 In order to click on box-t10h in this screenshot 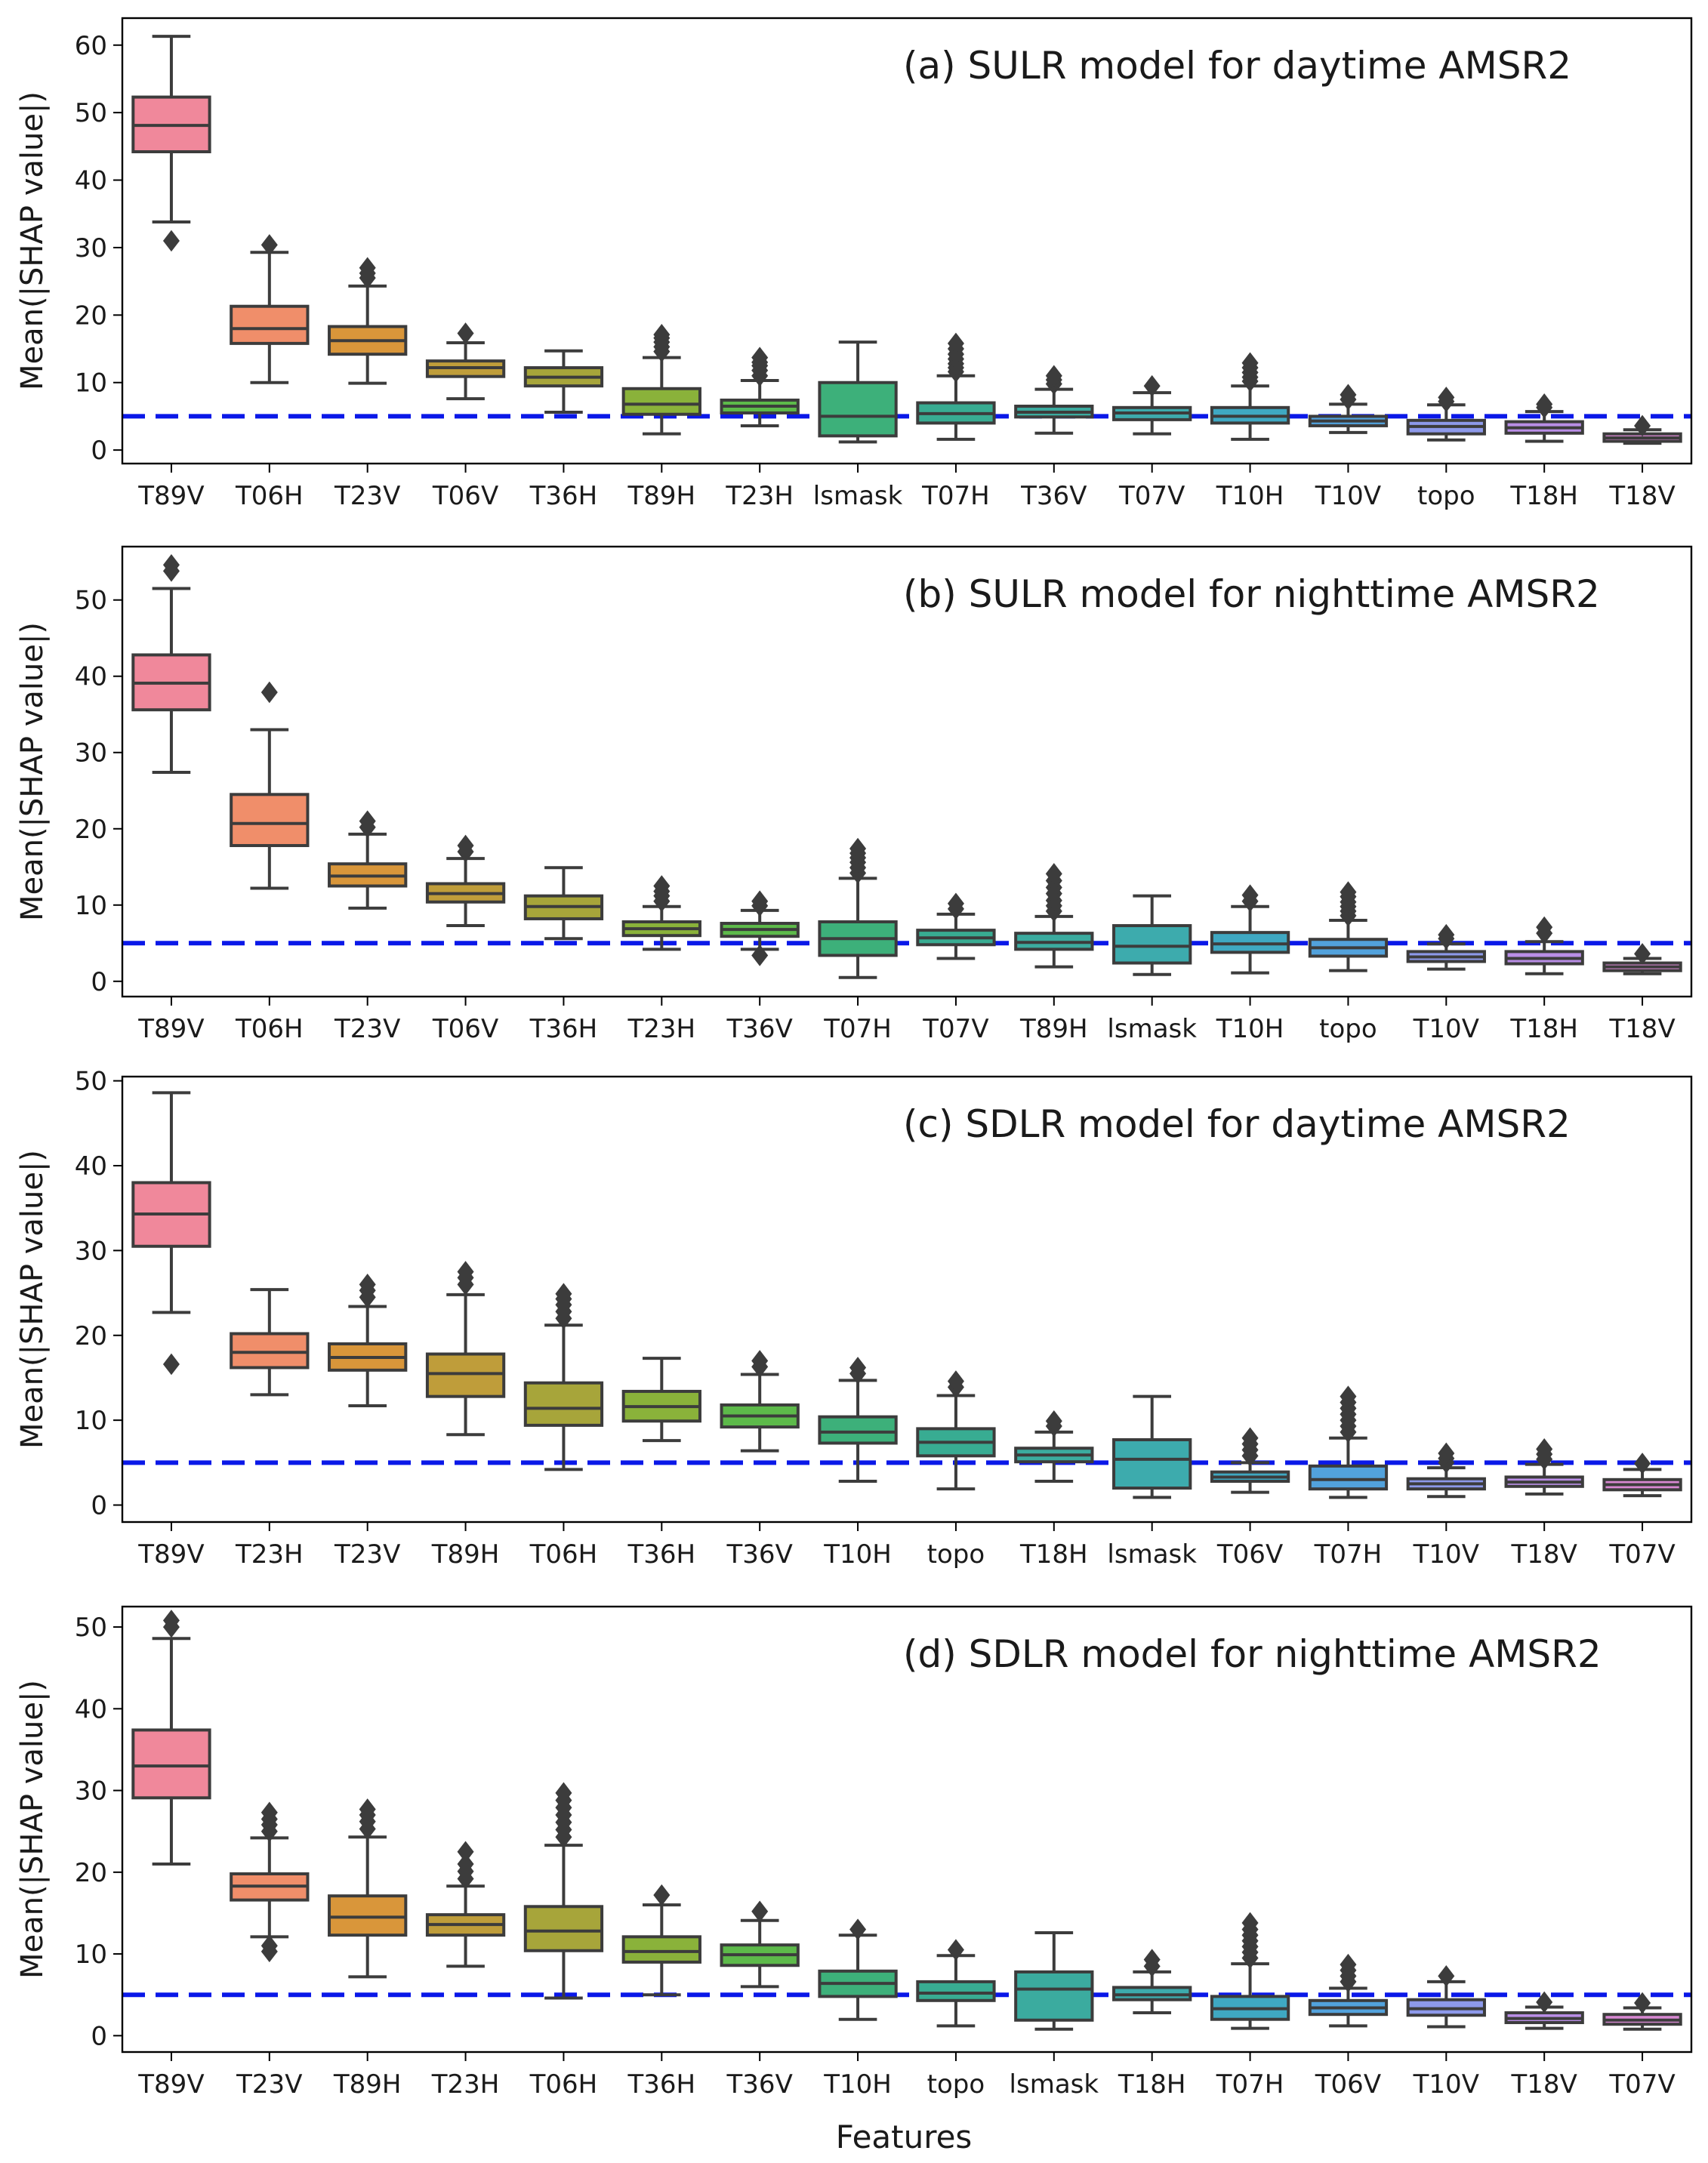, I will do `click(1250, 929)`.